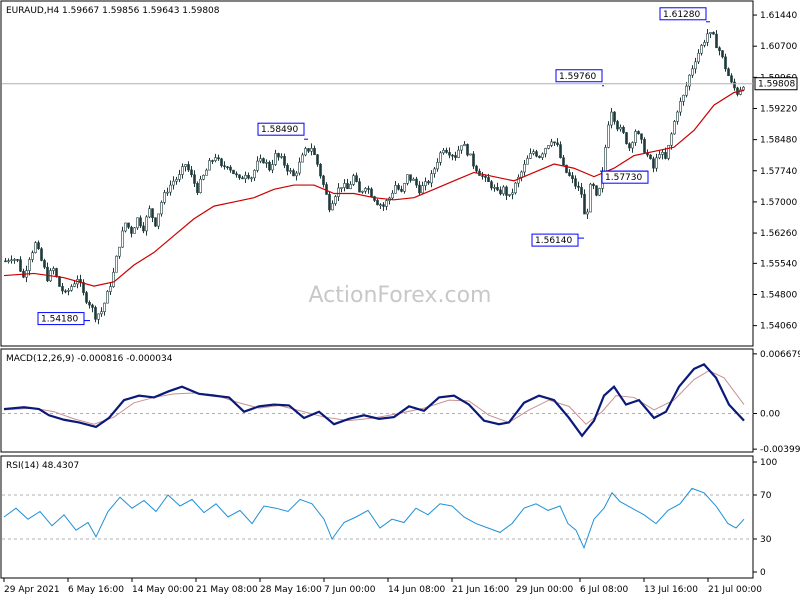 The image size is (800, 600). Describe the element at coordinates (770, 415) in the screenshot. I see `macd-y-tick-label: 0.00` at that location.